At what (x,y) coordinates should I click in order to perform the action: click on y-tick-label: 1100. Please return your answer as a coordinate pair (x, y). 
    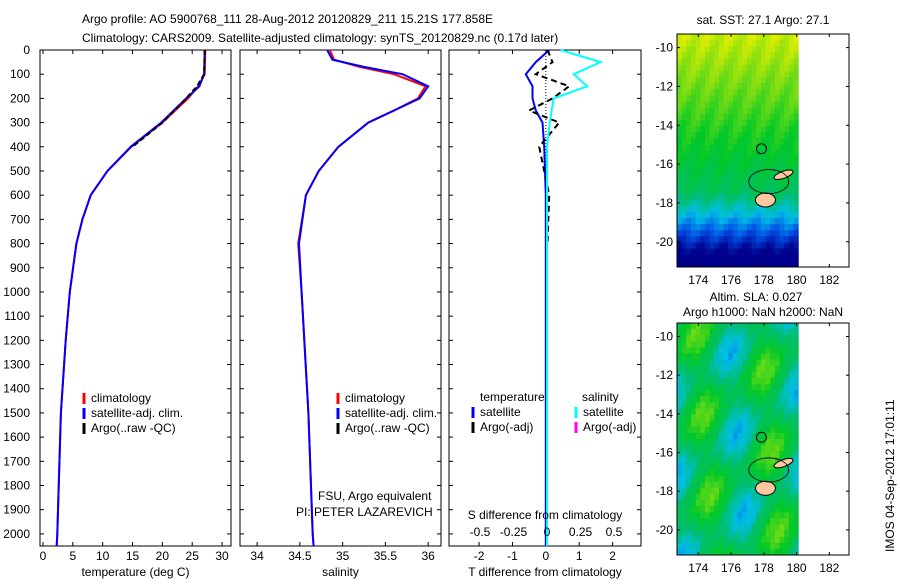
    Looking at the image, I should click on (17, 316).